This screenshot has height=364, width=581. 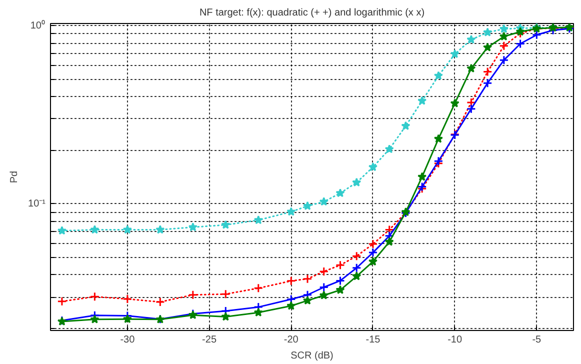 What do you see at coordinates (373, 340) in the screenshot?
I see `x-tick-label: -15` at bounding box center [373, 340].